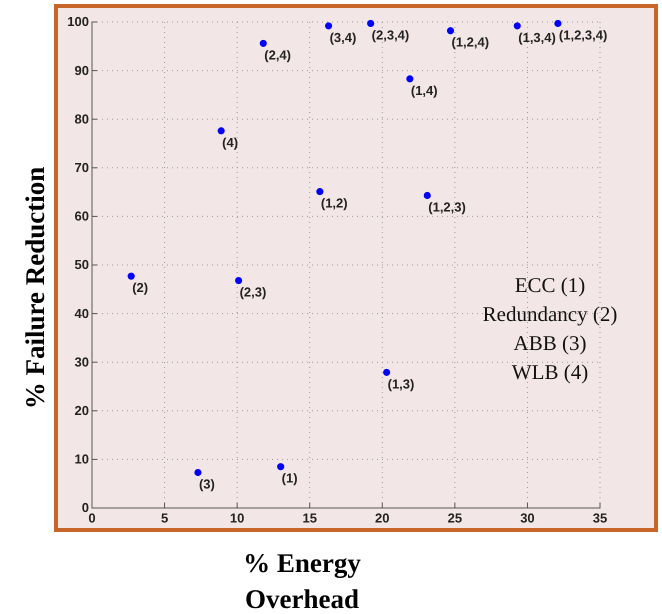 Image resolution: width=662 pixels, height=614 pixels. What do you see at coordinates (81, 70) in the screenshot?
I see `y-tick-label: 90` at bounding box center [81, 70].